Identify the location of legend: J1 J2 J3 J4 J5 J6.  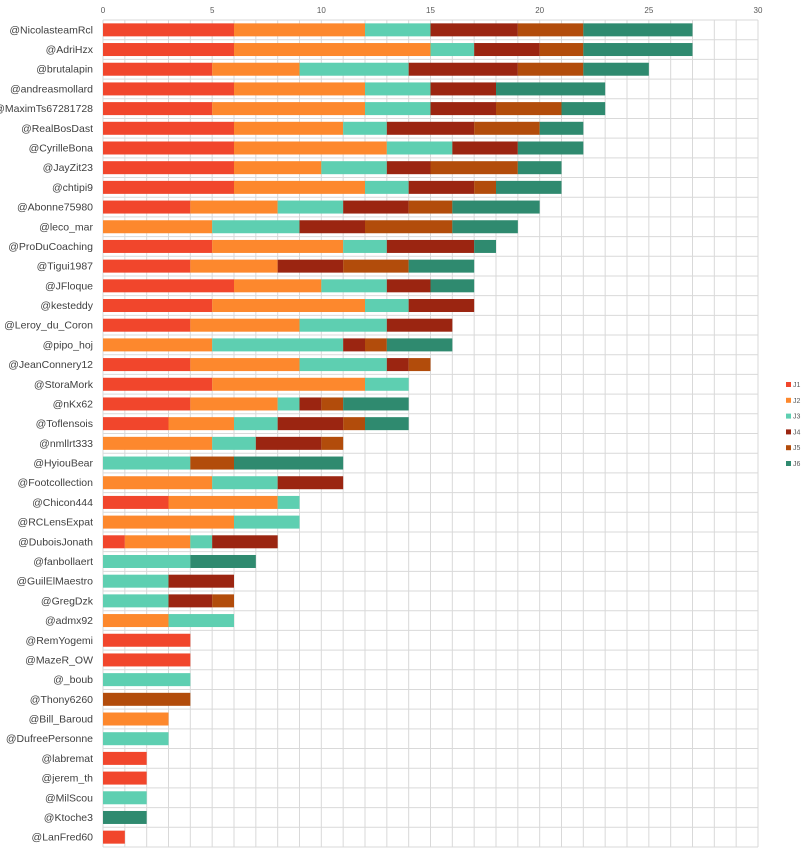
(793, 425).